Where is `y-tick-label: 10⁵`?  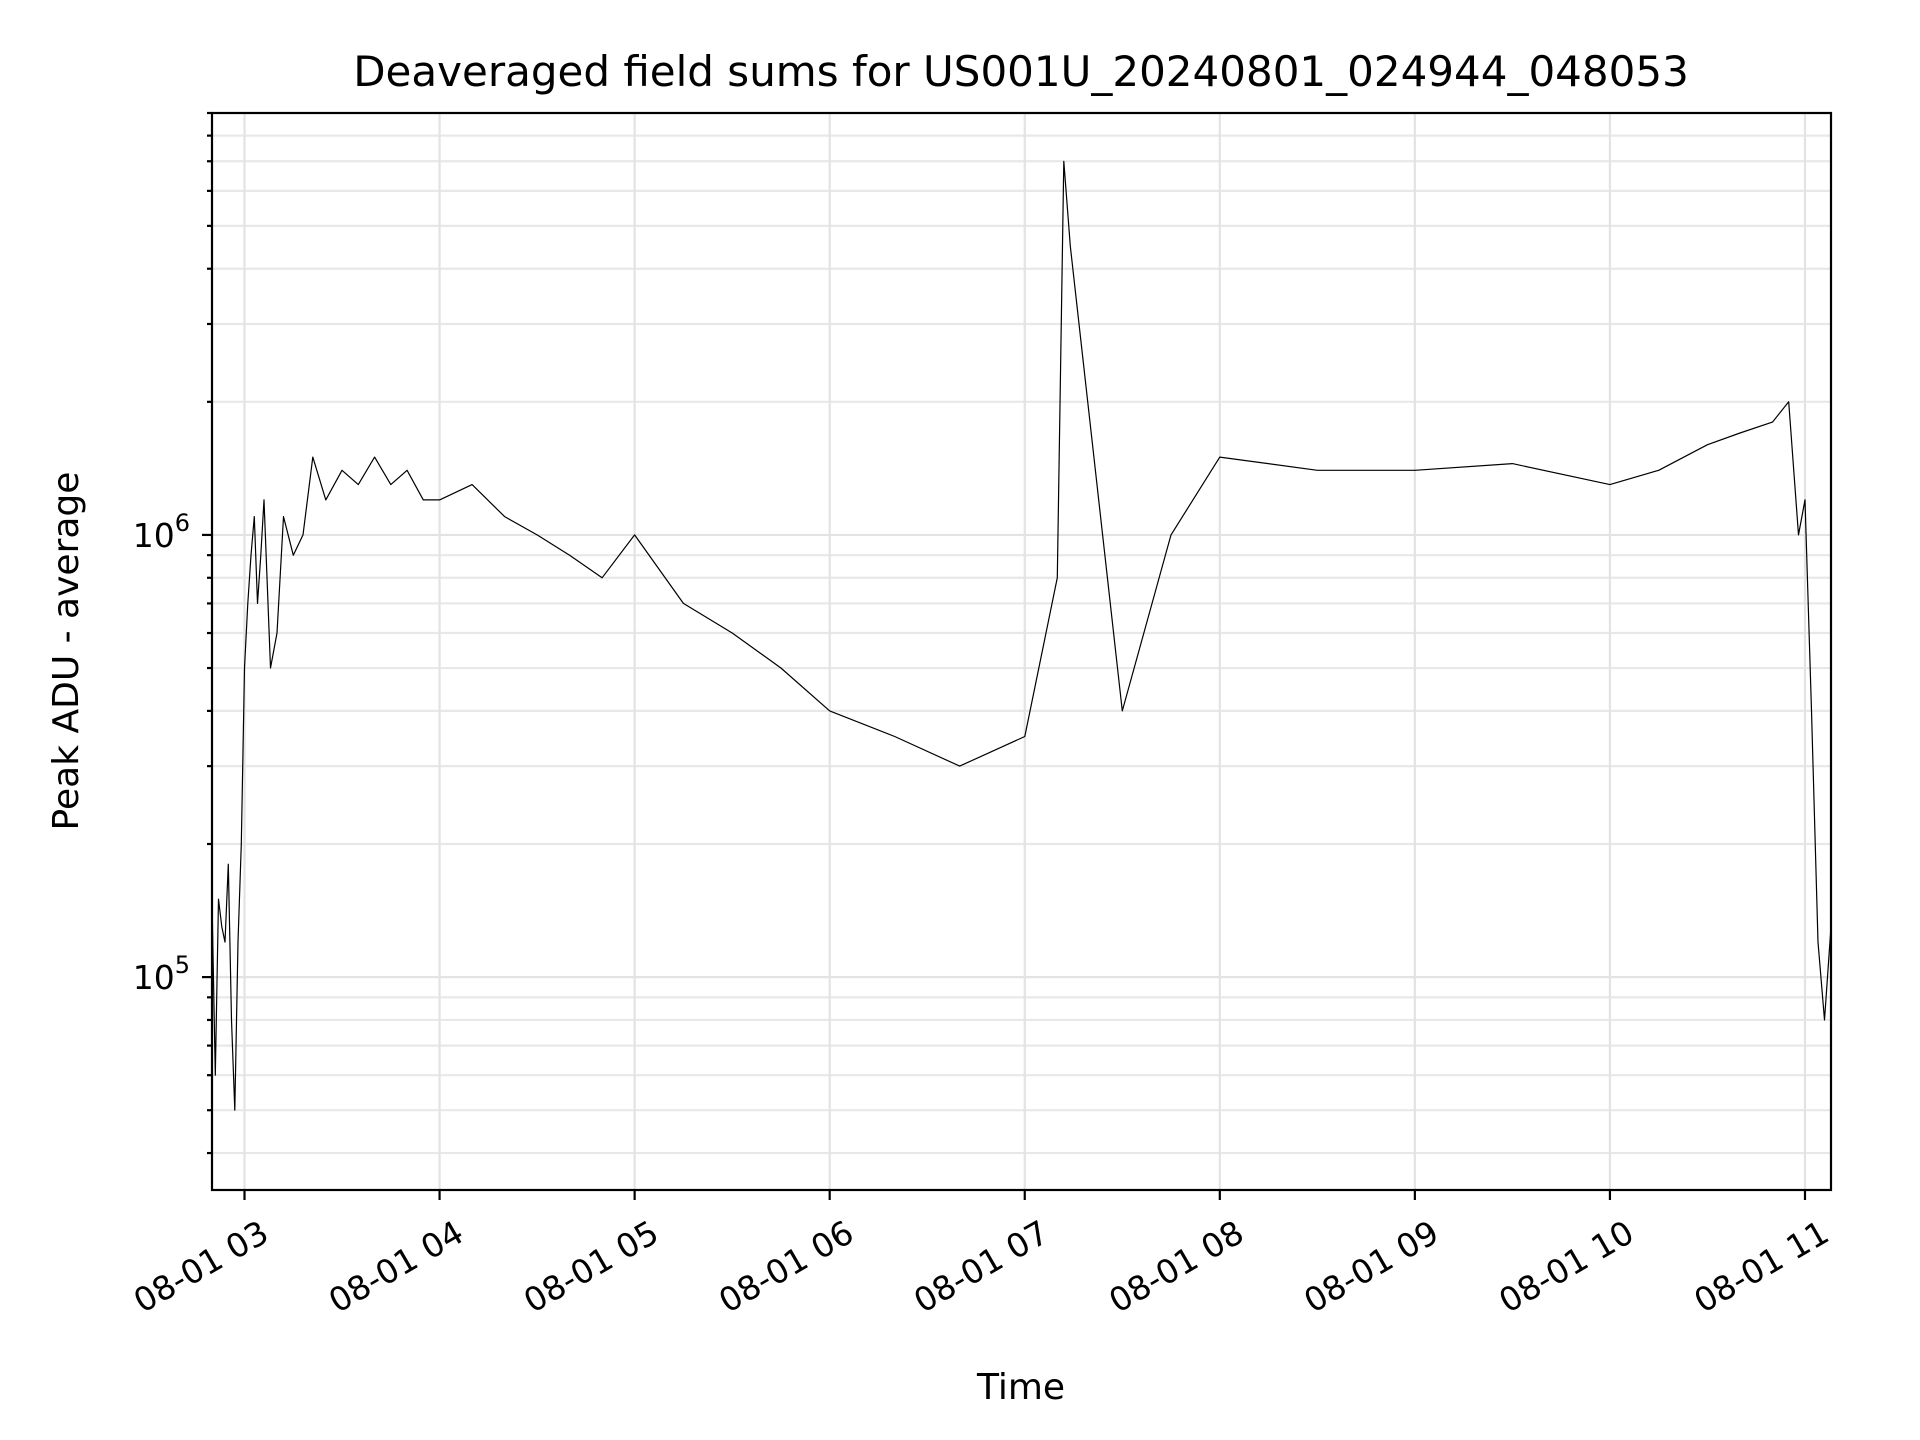
y-tick-label: 10⁵ is located at coordinates (161, 974).